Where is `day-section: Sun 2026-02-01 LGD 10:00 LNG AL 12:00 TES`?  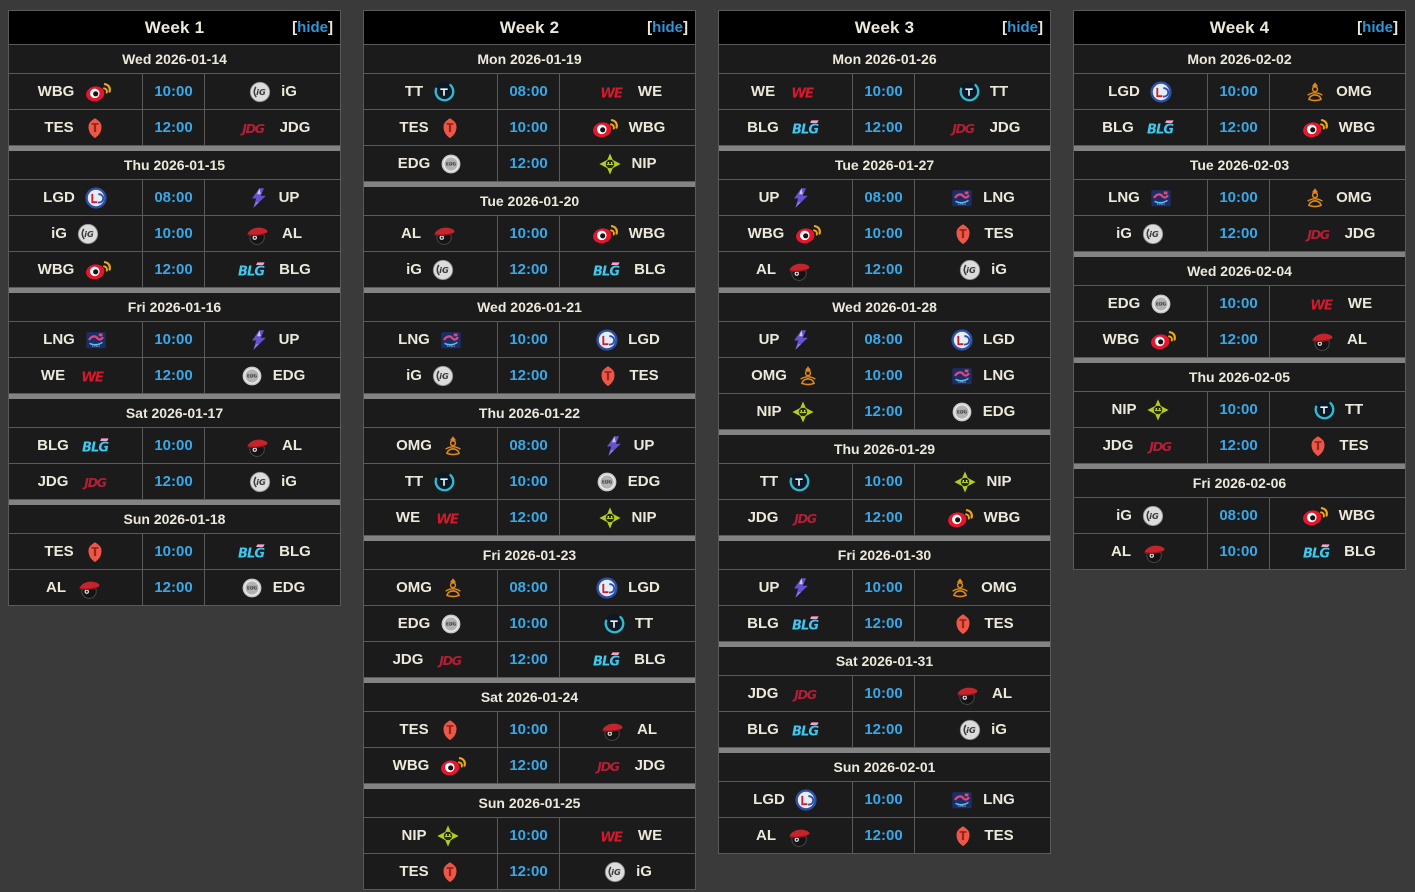
day-section: Sun 2026-02-01 LGD 10:00 LNG AL 12:00 TES is located at coordinates (884, 803).